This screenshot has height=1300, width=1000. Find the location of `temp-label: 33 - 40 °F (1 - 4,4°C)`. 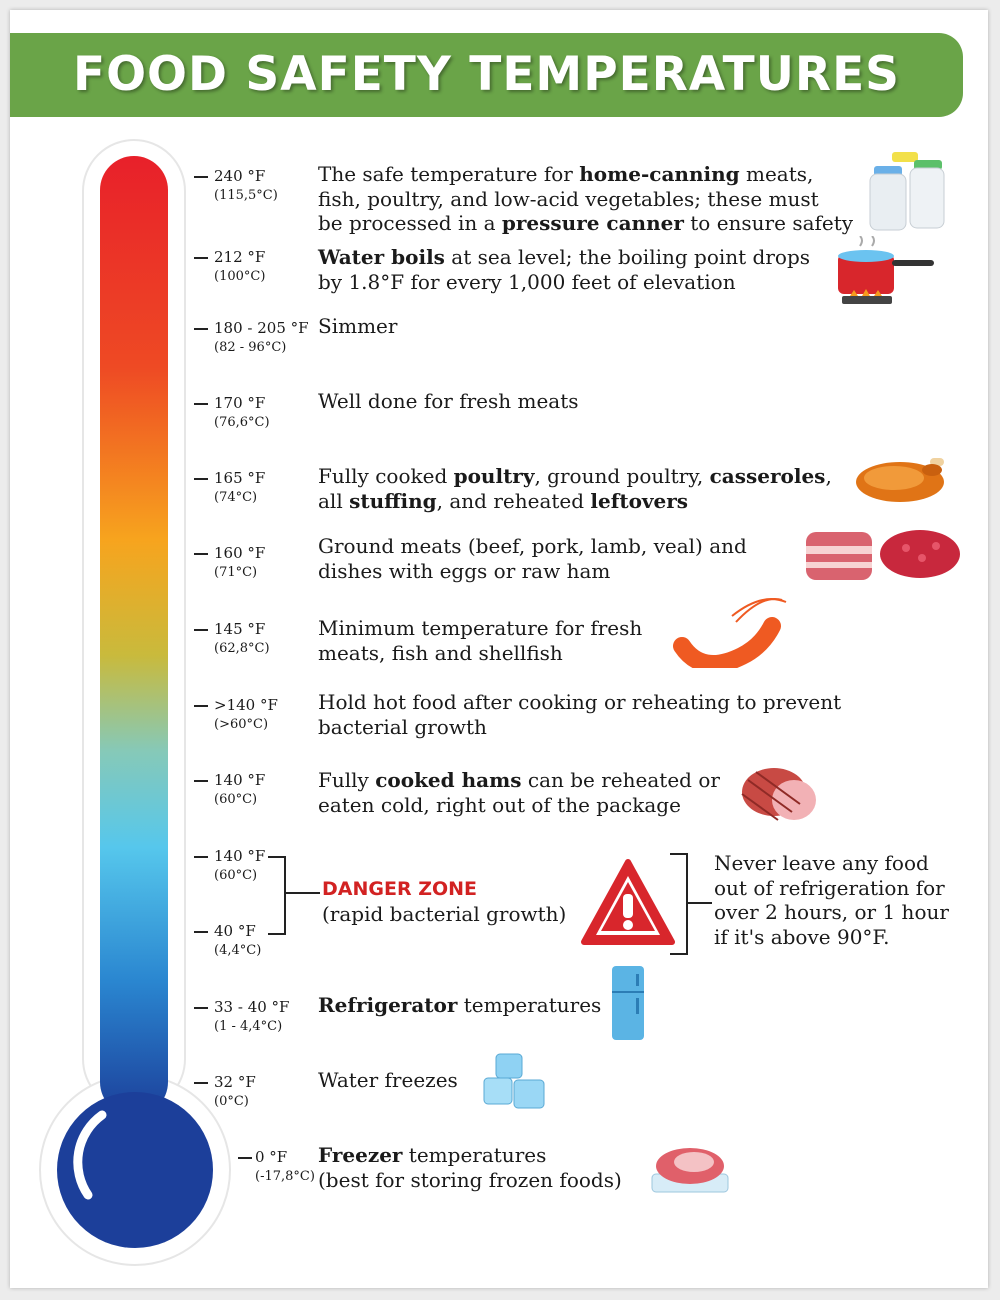

temp-label: 33 - 40 °F (1 - 4,4°C) is located at coordinates (252, 1016).